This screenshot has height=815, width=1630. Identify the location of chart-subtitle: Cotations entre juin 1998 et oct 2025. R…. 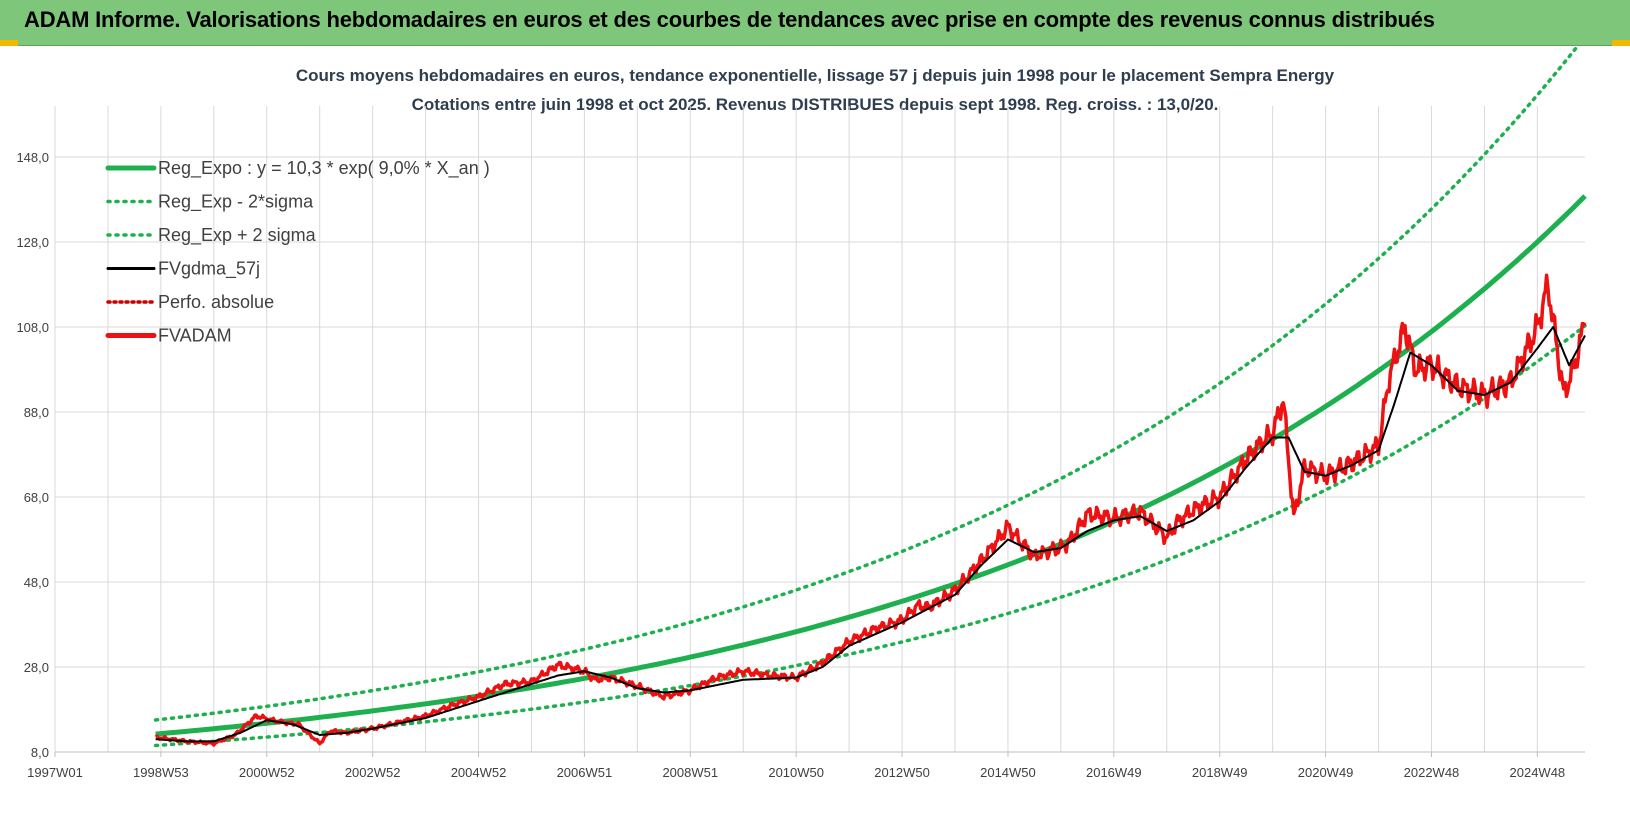
(815, 104).